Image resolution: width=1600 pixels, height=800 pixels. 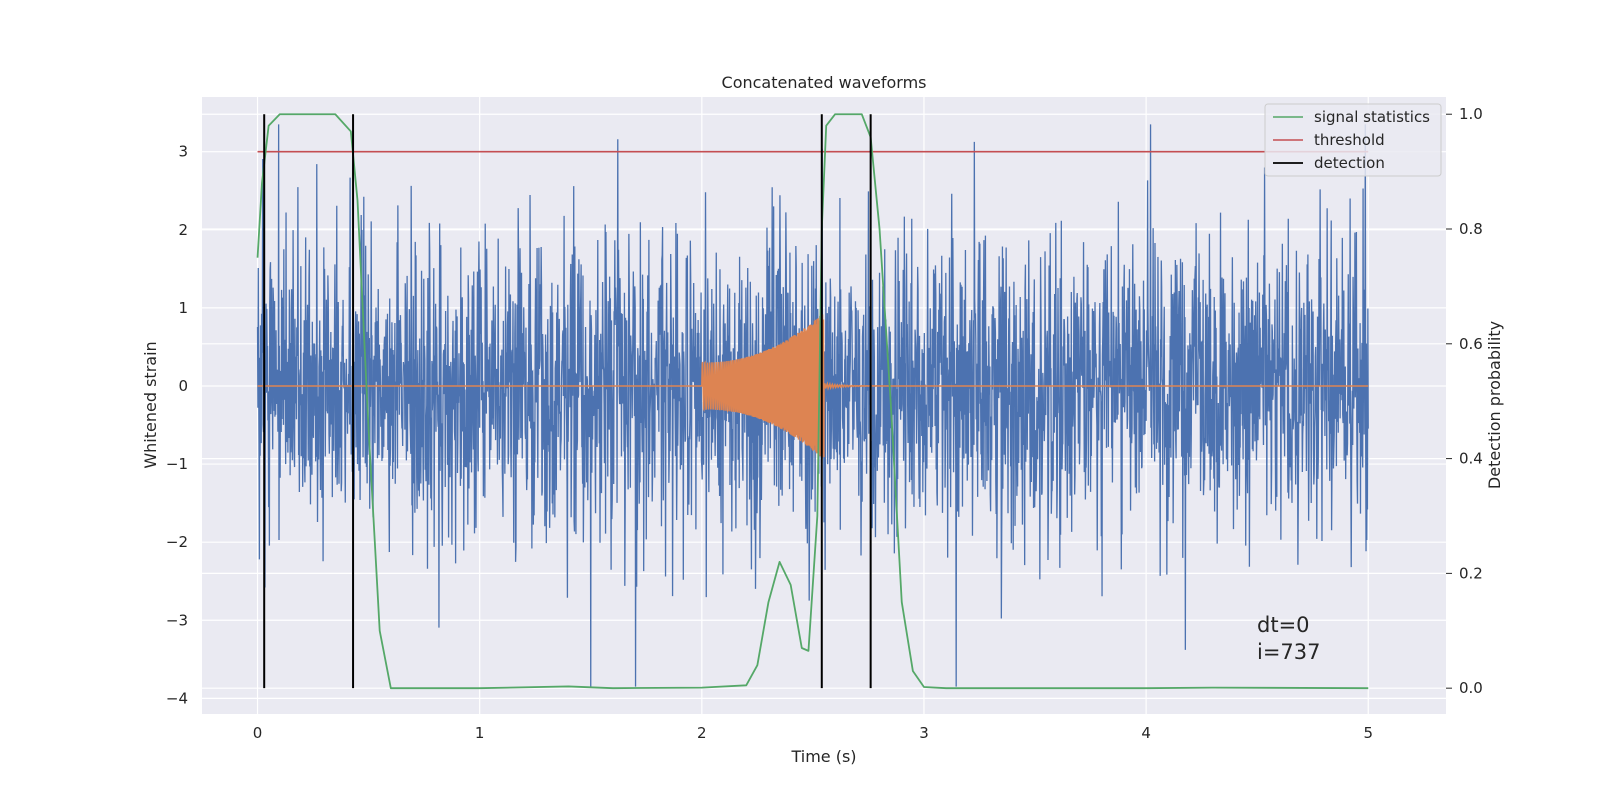 I want to click on x-axis-ticks: 0 1 2 3 4 5, so click(x=813, y=733).